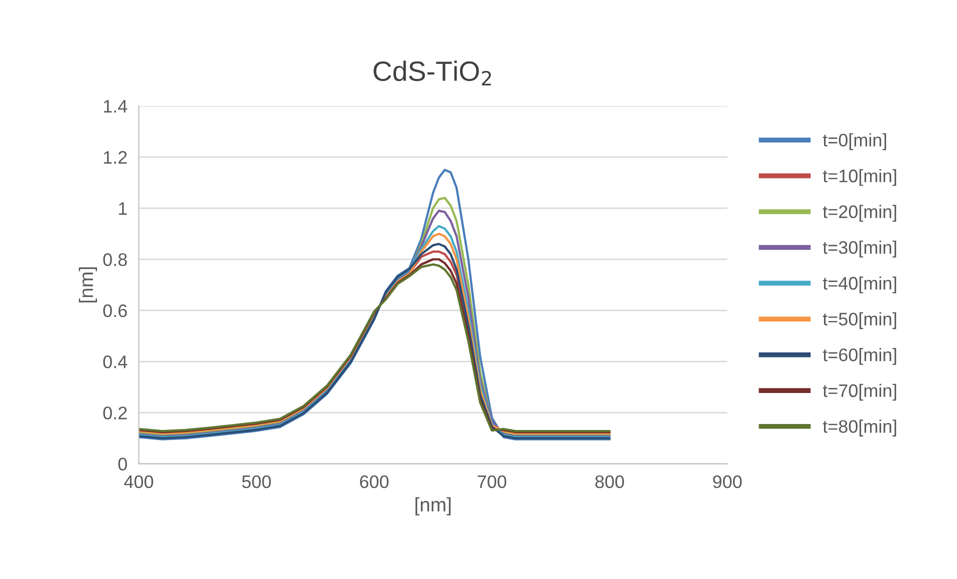  What do you see at coordinates (115, 259) in the screenshot?
I see `y-tick-label: 0.8` at bounding box center [115, 259].